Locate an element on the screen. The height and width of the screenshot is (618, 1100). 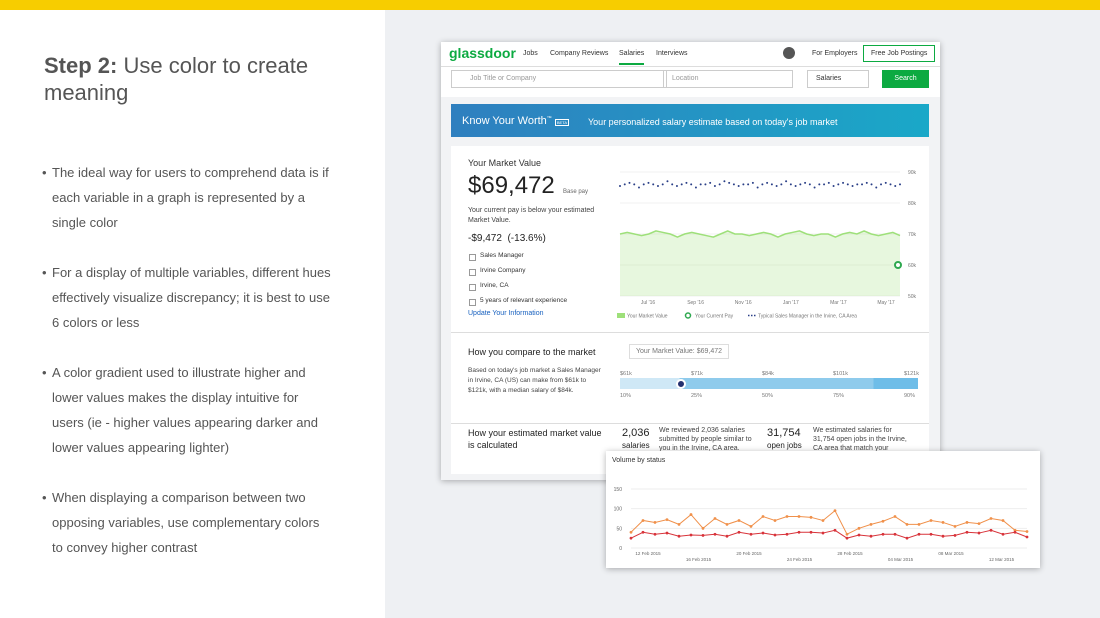
cta-button: Free Job Postings is located at coordinates (899, 53).